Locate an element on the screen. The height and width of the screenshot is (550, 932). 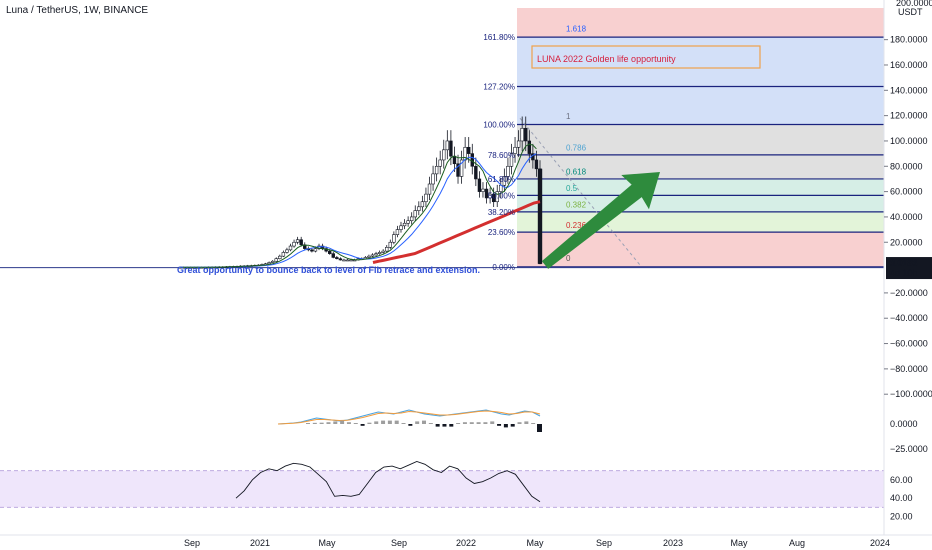
fib-extension-label: 1.618 is located at coordinates (576, 29).